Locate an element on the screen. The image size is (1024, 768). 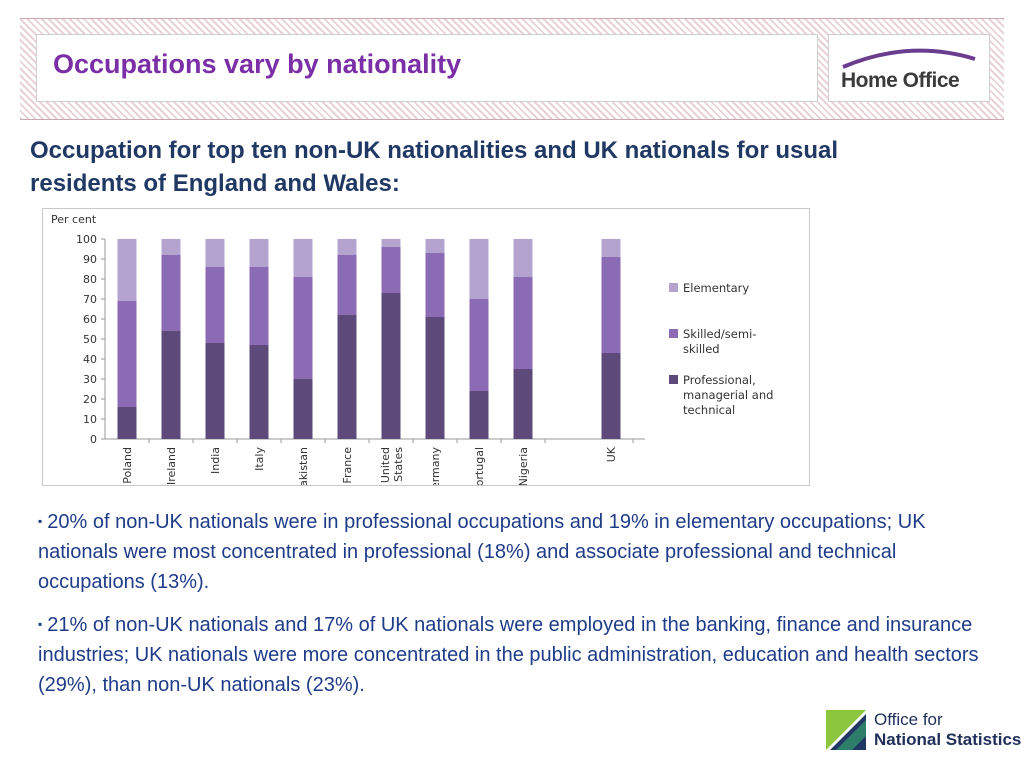
x-tick-label: Poland is located at coordinates (127, 465).